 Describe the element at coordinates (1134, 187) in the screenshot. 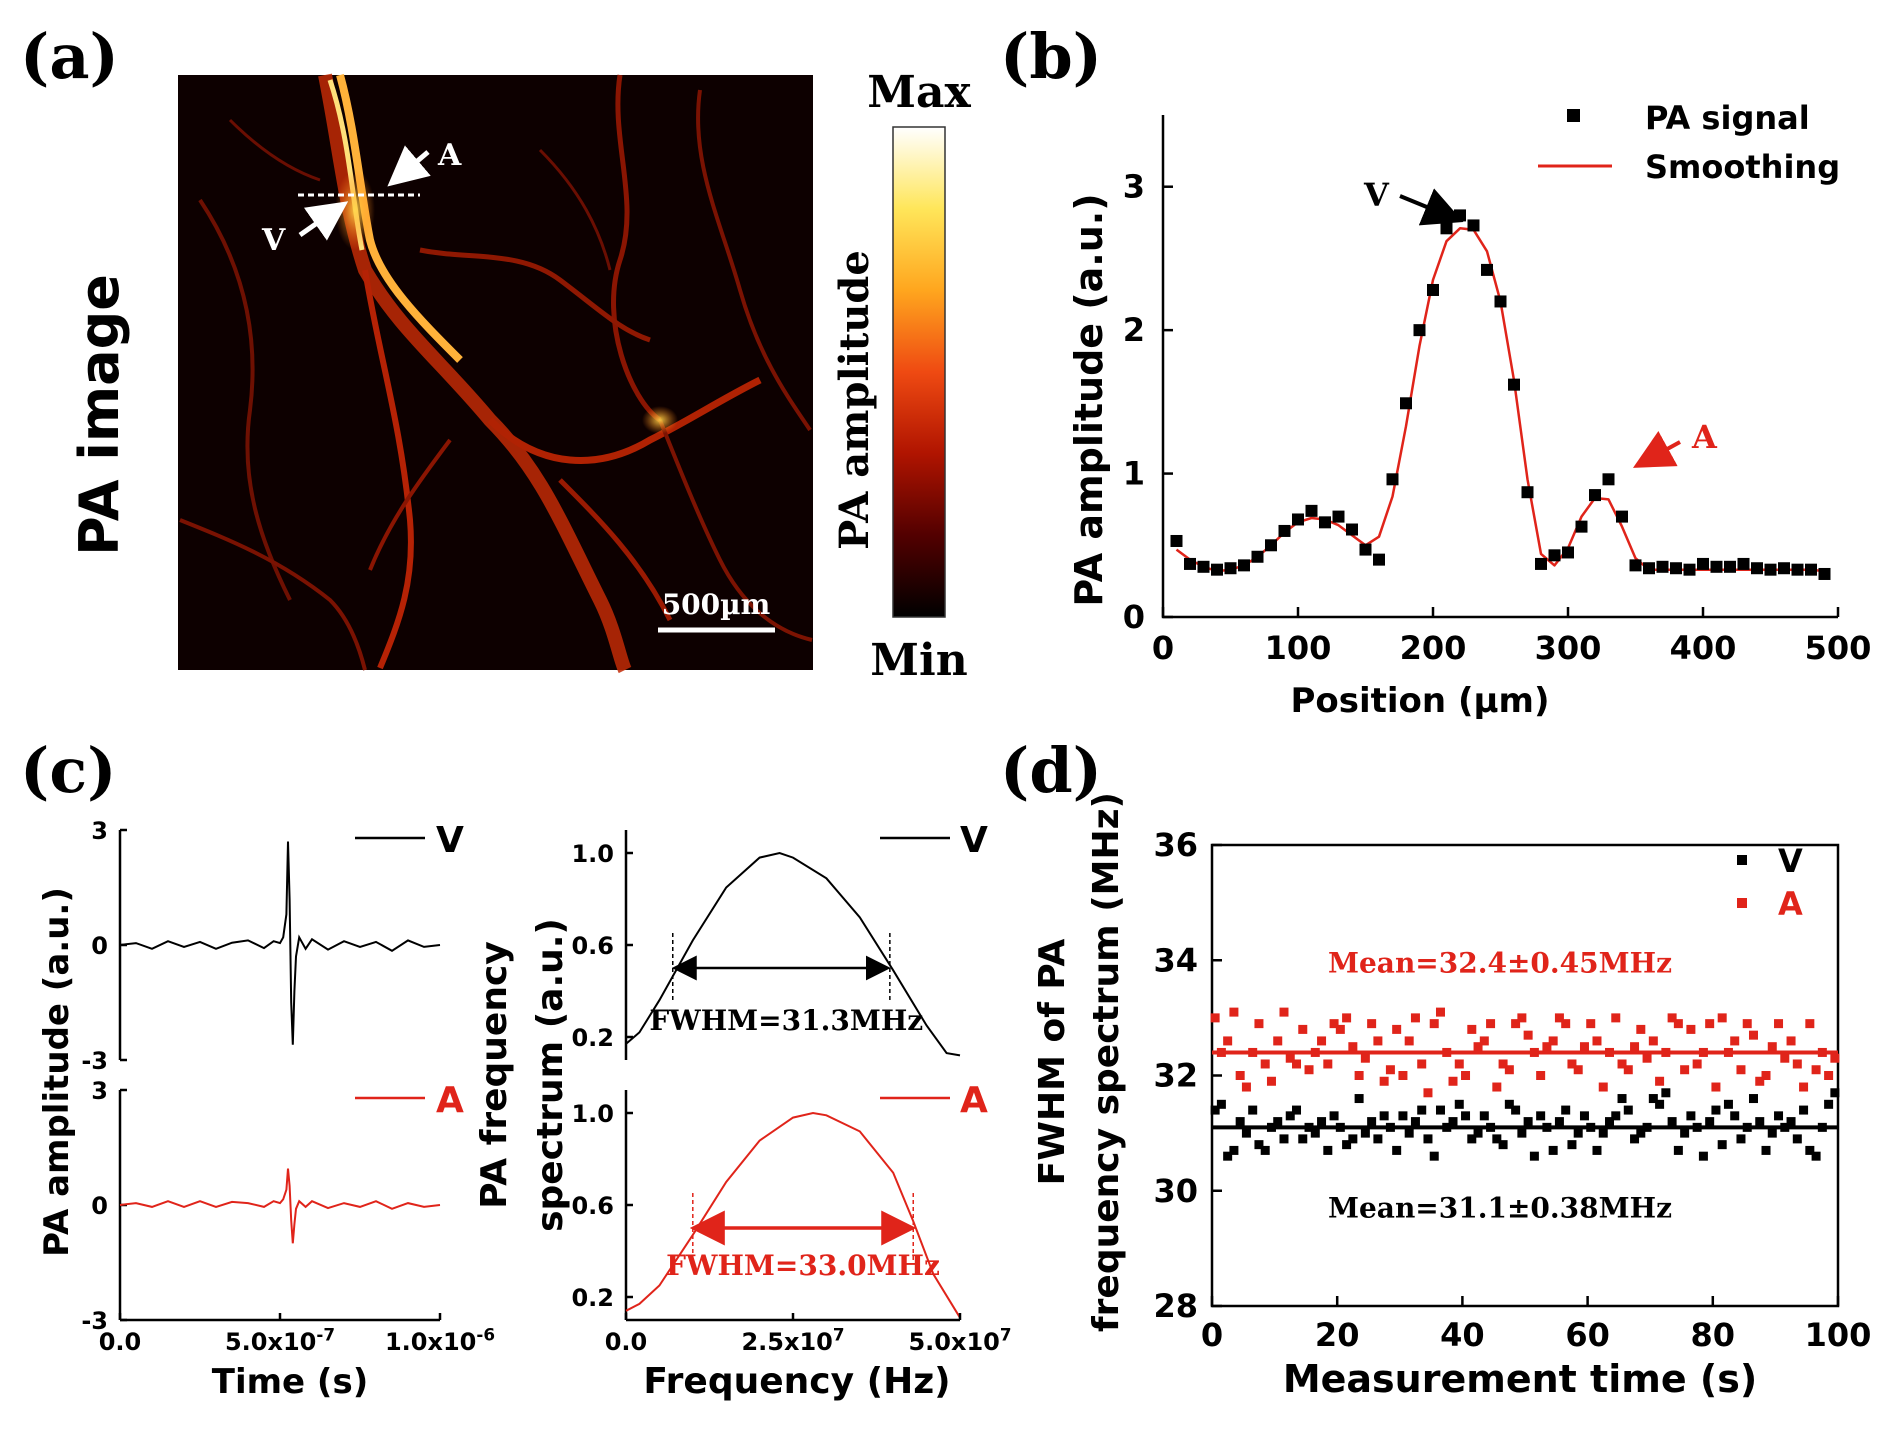

I see `chart-b-ytick-label: 3` at that location.